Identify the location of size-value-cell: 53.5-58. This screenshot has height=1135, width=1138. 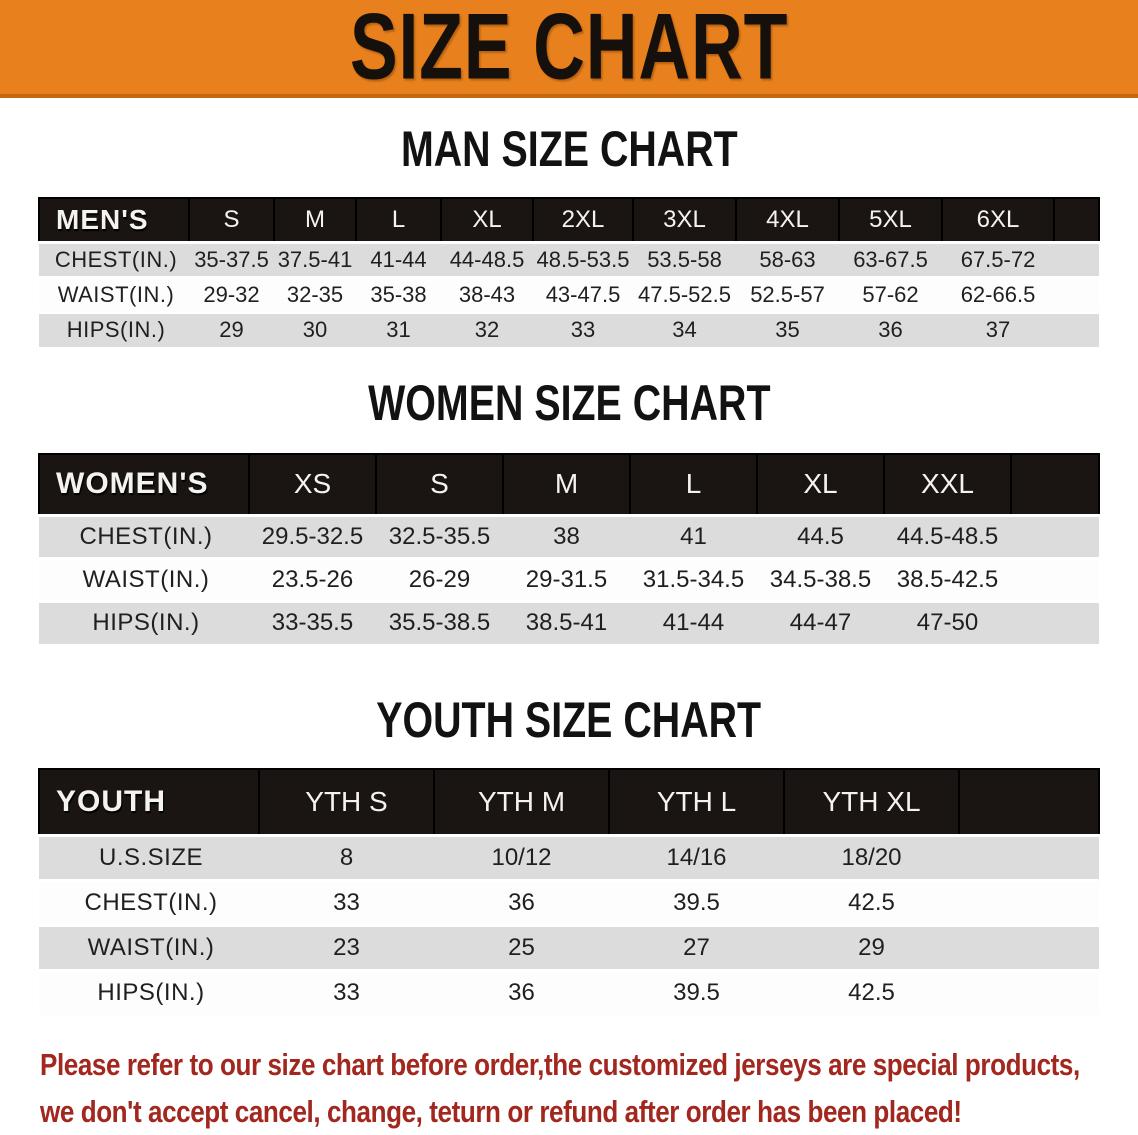
(684, 259).